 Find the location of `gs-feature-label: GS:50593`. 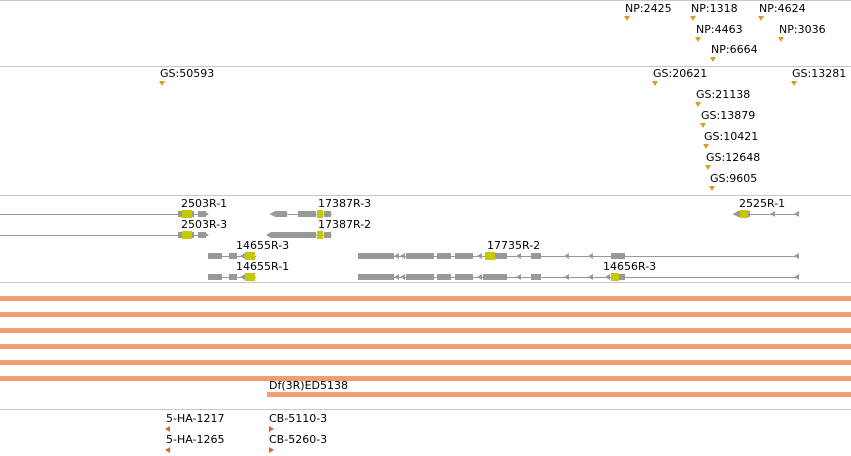

gs-feature-label: GS:50593 is located at coordinates (187, 73).